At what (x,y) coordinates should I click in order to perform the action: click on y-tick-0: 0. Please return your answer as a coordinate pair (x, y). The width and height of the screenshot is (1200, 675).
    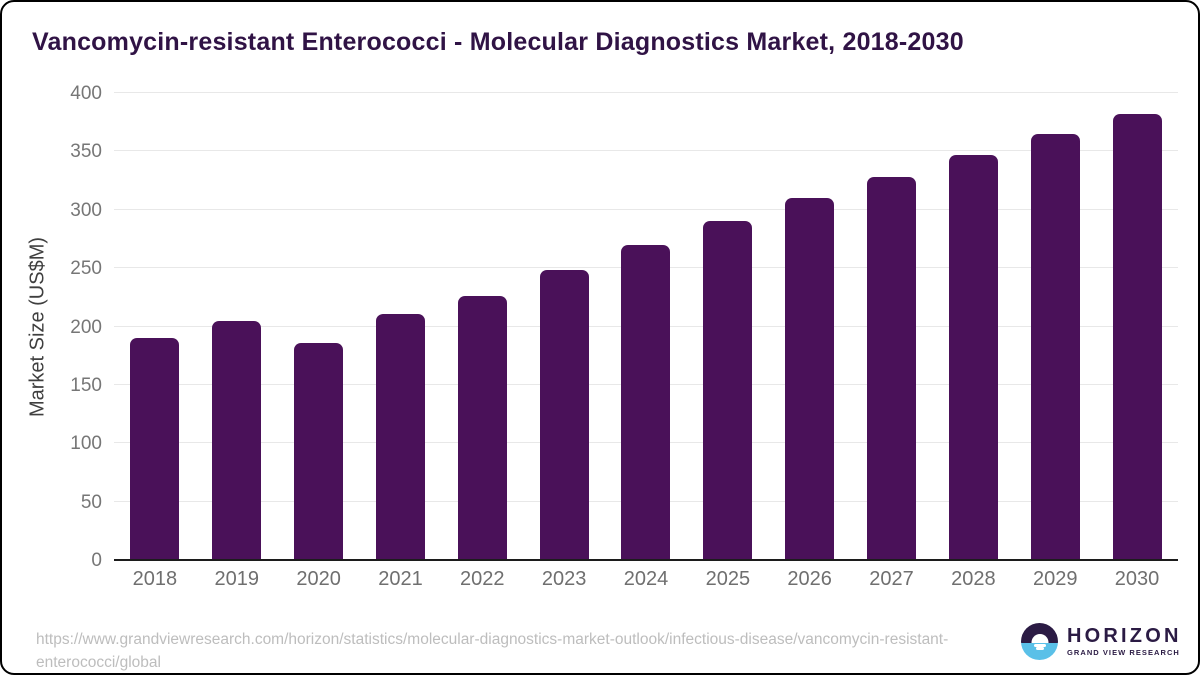
    Looking at the image, I should click on (96, 560).